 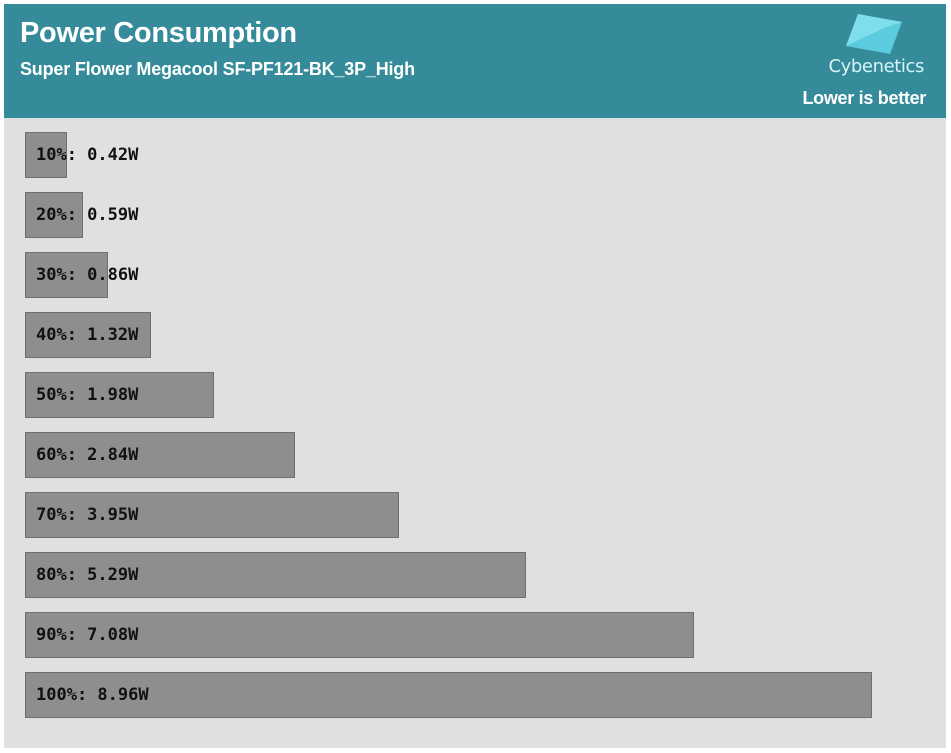 I want to click on bar-50pct, so click(x=119, y=395).